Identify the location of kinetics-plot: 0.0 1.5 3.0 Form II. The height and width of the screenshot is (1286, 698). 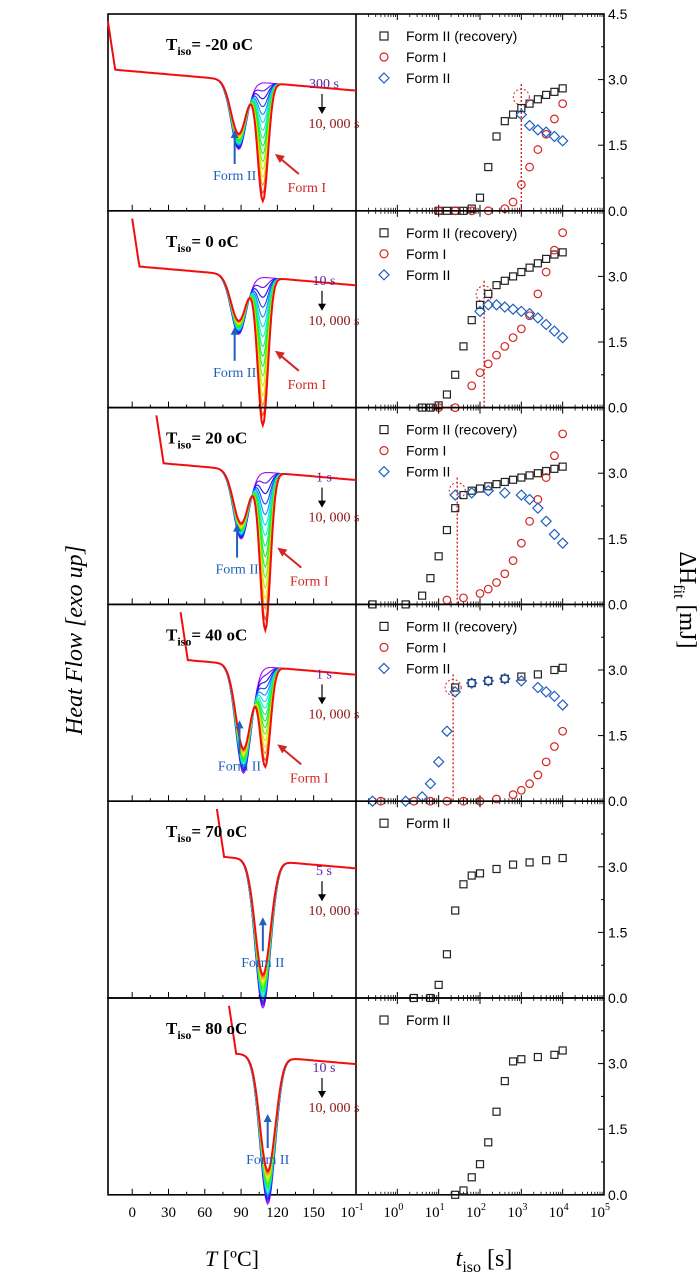
(491, 1100).